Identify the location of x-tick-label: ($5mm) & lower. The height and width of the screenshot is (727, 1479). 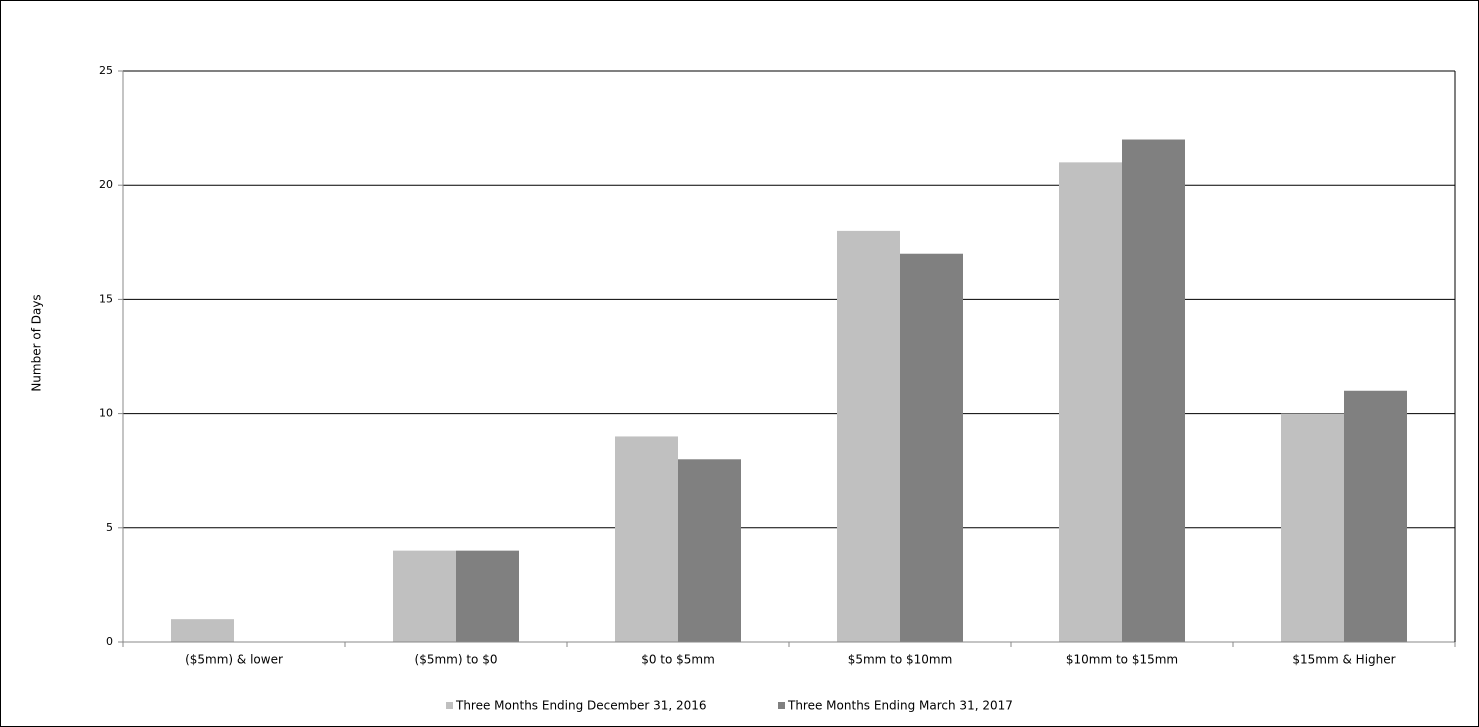
(234, 660).